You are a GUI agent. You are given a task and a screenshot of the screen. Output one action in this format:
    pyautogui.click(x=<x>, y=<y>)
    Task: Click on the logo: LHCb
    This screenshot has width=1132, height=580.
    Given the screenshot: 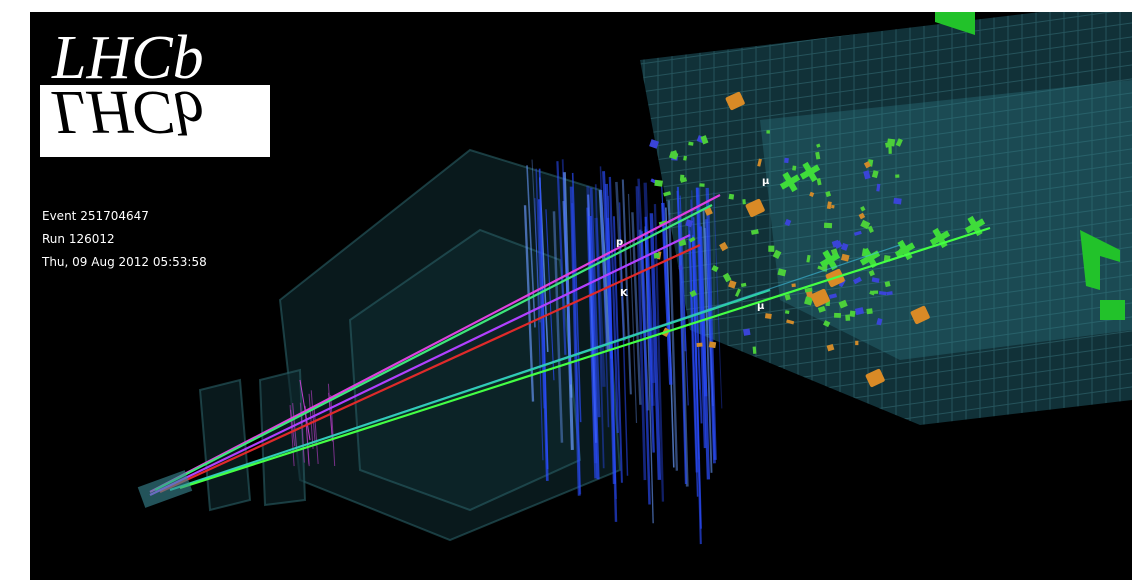 What is the action you would take?
    pyautogui.click(x=127, y=58)
    